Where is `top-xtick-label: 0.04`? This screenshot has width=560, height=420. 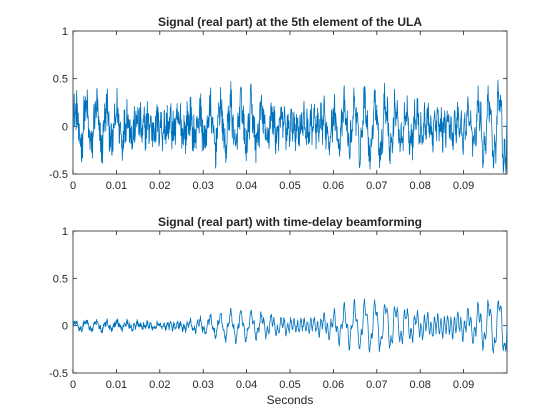 top-xtick-label: 0.04 is located at coordinates (246, 186).